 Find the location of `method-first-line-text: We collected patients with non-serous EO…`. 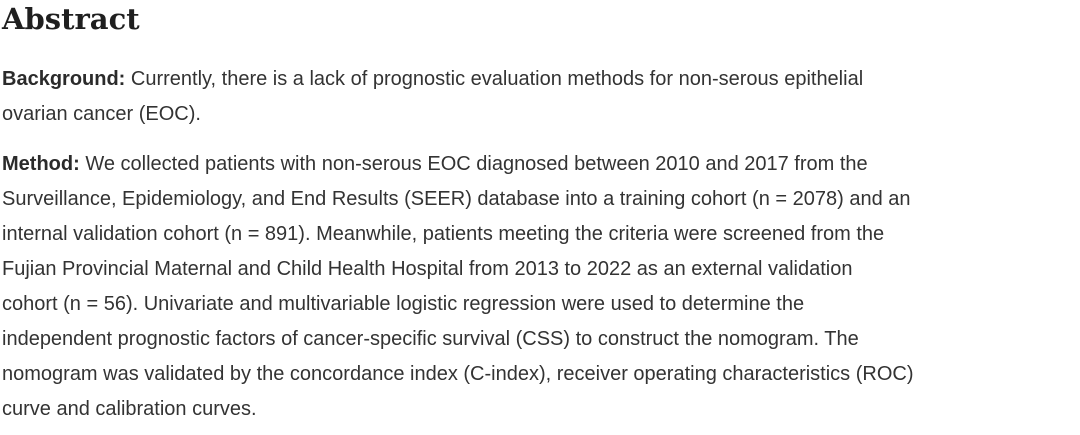

method-first-line-text: We collected patients with non-serous EO… is located at coordinates (473, 164).